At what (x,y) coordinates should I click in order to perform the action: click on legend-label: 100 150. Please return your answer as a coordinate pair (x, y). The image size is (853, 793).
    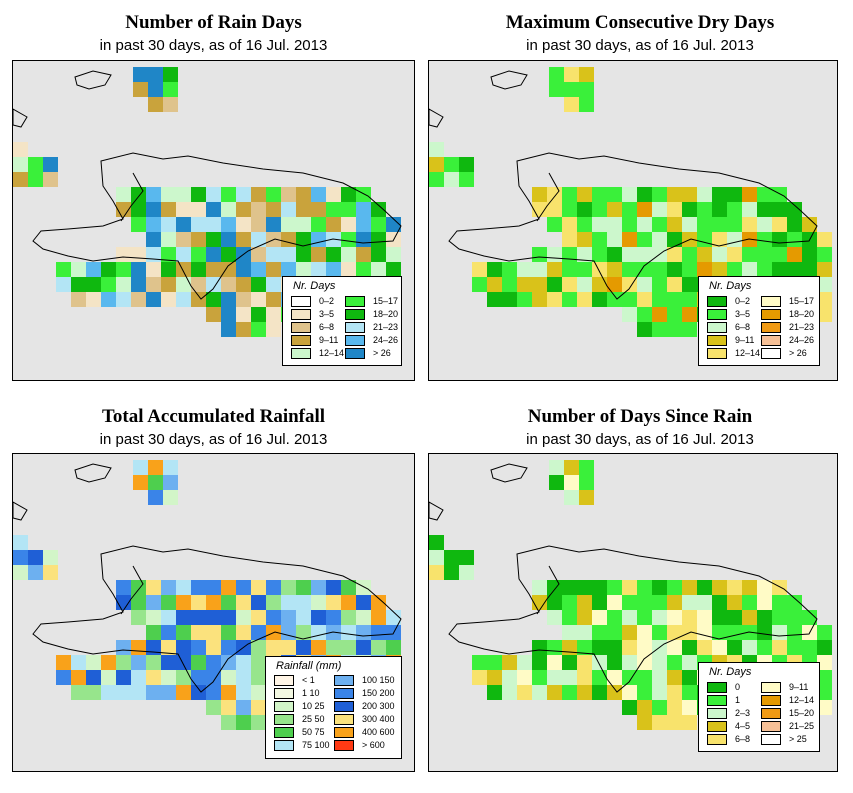
    Looking at the image, I should click on (378, 680).